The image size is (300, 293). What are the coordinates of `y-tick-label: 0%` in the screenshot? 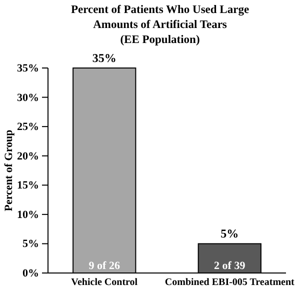 It's located at (30, 274).